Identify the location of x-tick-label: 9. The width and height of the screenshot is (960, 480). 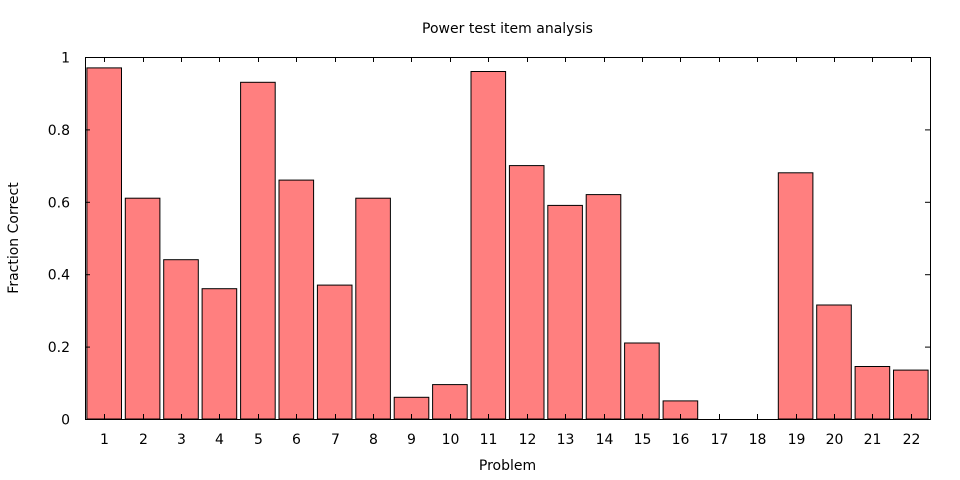
(411, 440).